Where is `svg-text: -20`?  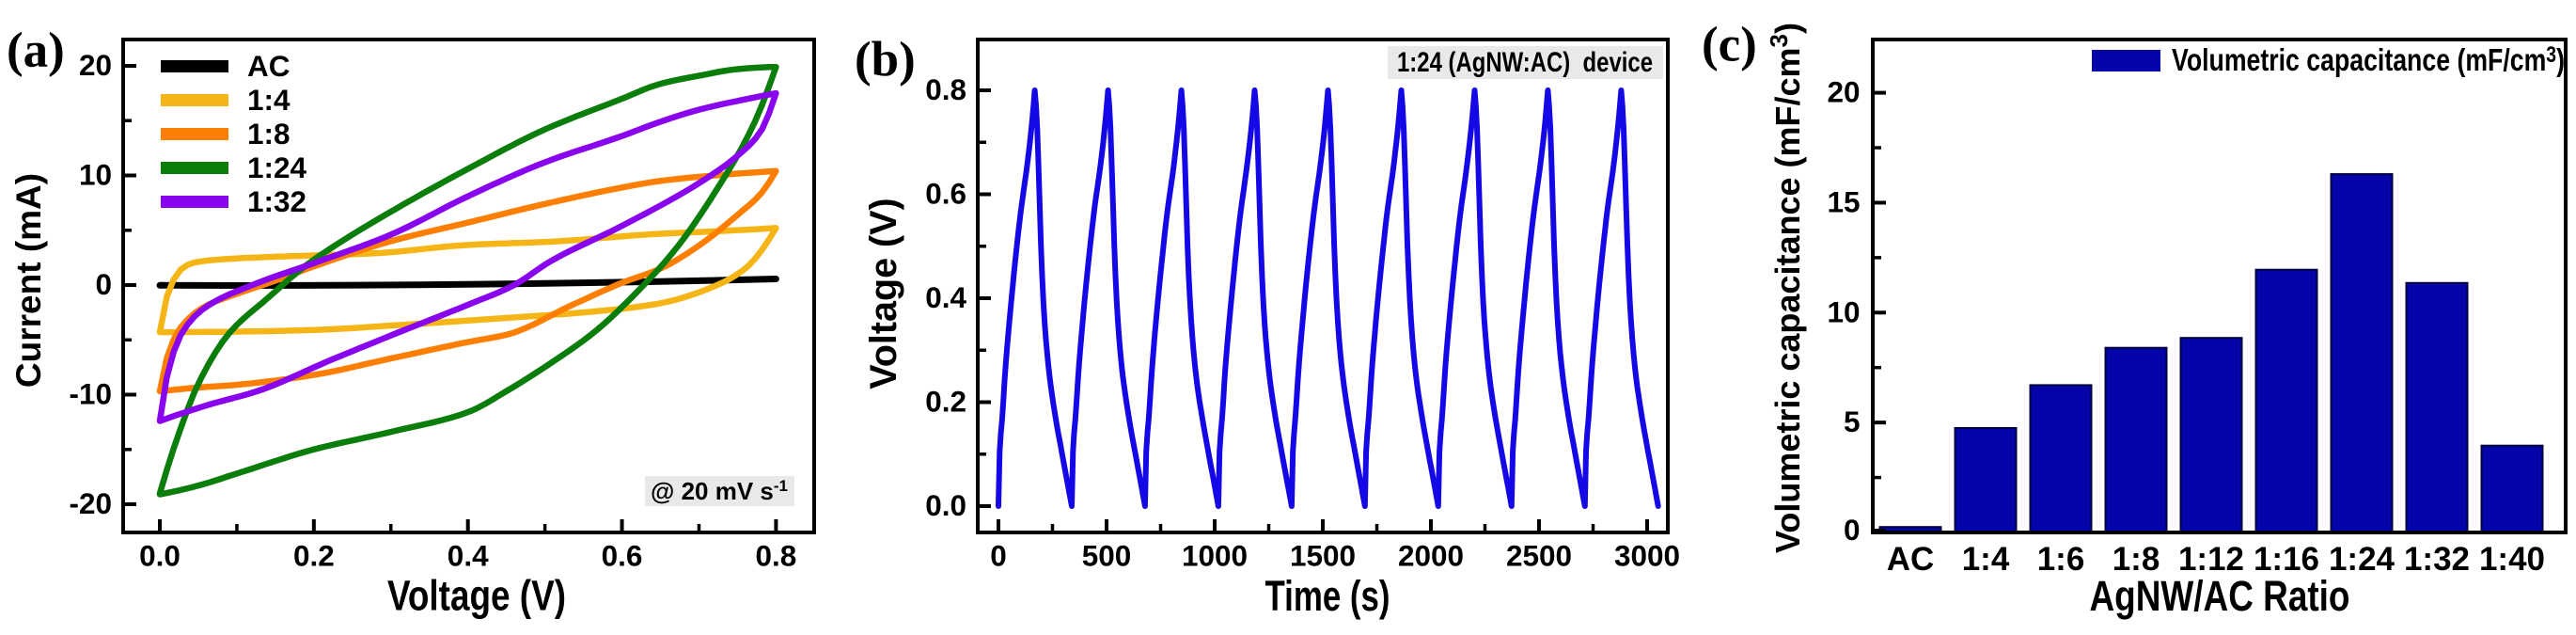 svg-text: -20 is located at coordinates (91, 503).